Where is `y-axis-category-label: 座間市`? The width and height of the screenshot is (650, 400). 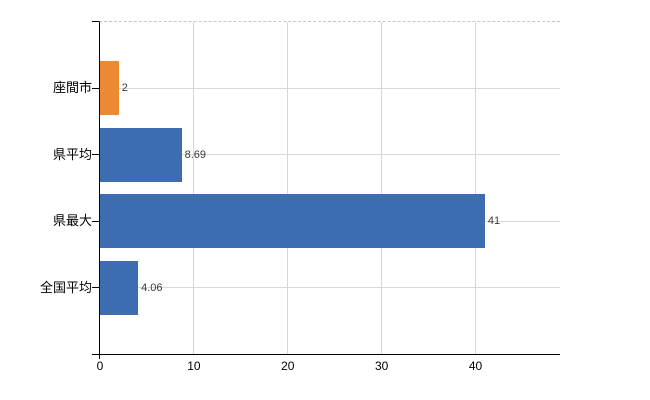
y-axis-category-label: 座間市 is located at coordinates (72, 88).